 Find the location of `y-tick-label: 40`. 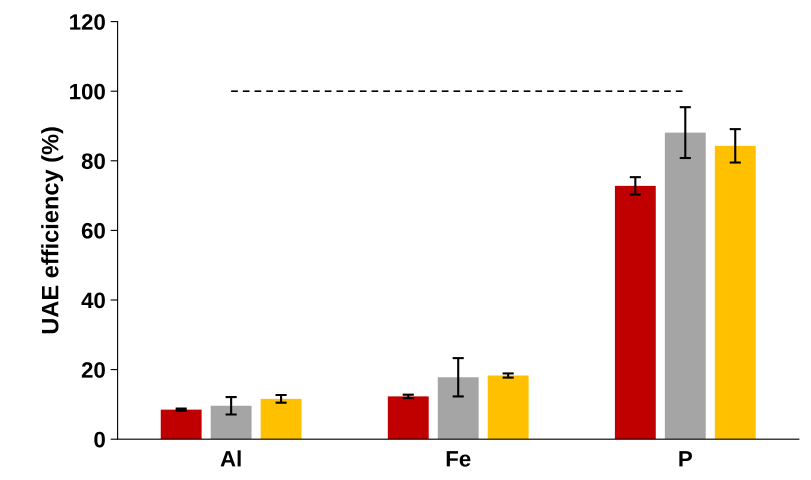

y-tick-label: 40 is located at coordinates (93, 300).